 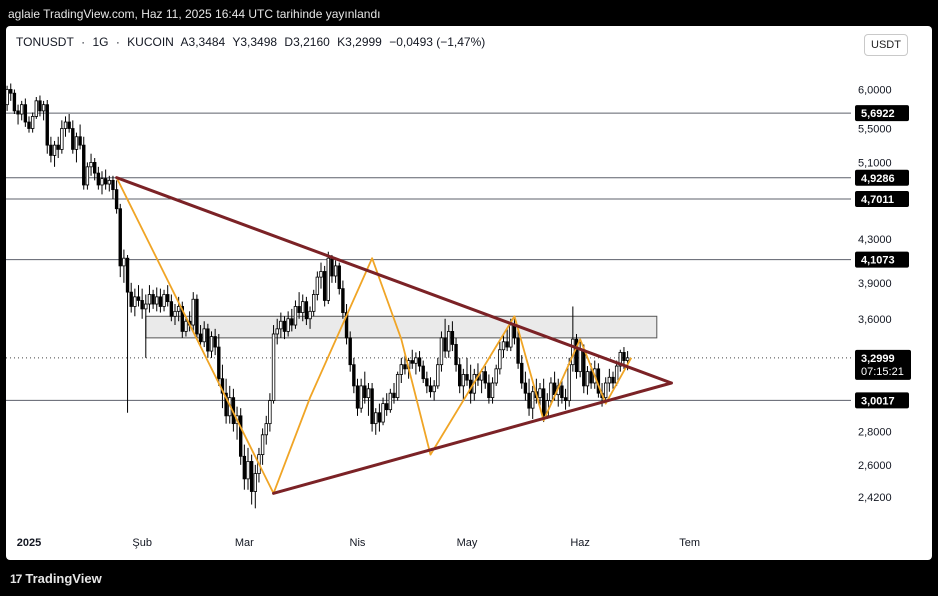 I want to click on x-tick-label: Nis, so click(x=358, y=543).